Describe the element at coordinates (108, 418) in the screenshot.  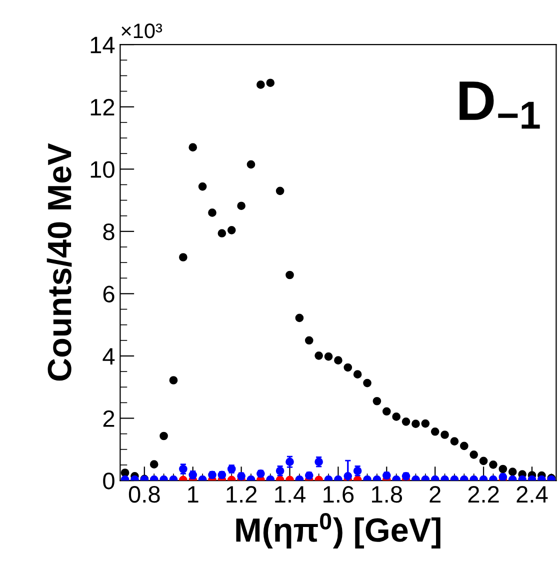
I see `y-tick-label: 2` at that location.